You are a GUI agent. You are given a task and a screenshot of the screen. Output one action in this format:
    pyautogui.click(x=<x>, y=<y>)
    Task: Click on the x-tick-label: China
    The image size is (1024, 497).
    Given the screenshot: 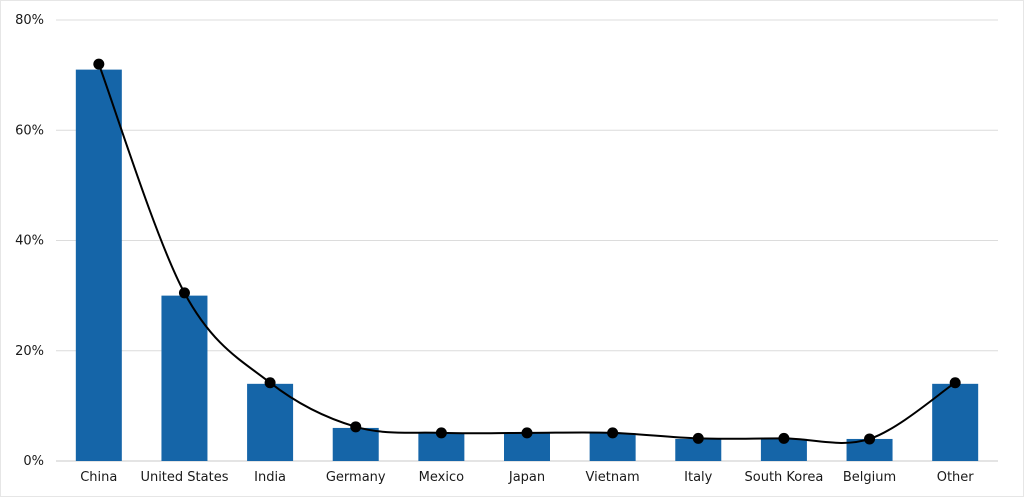 What is the action you would take?
    pyautogui.click(x=98, y=477)
    